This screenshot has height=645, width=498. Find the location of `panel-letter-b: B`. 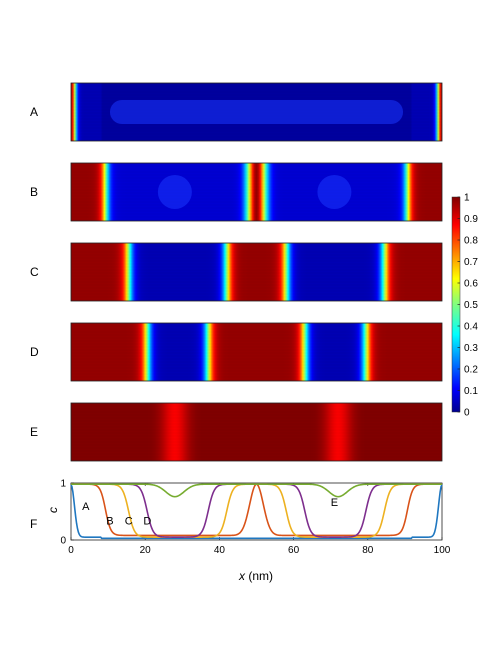

panel-letter-b: B is located at coordinates (34, 192).